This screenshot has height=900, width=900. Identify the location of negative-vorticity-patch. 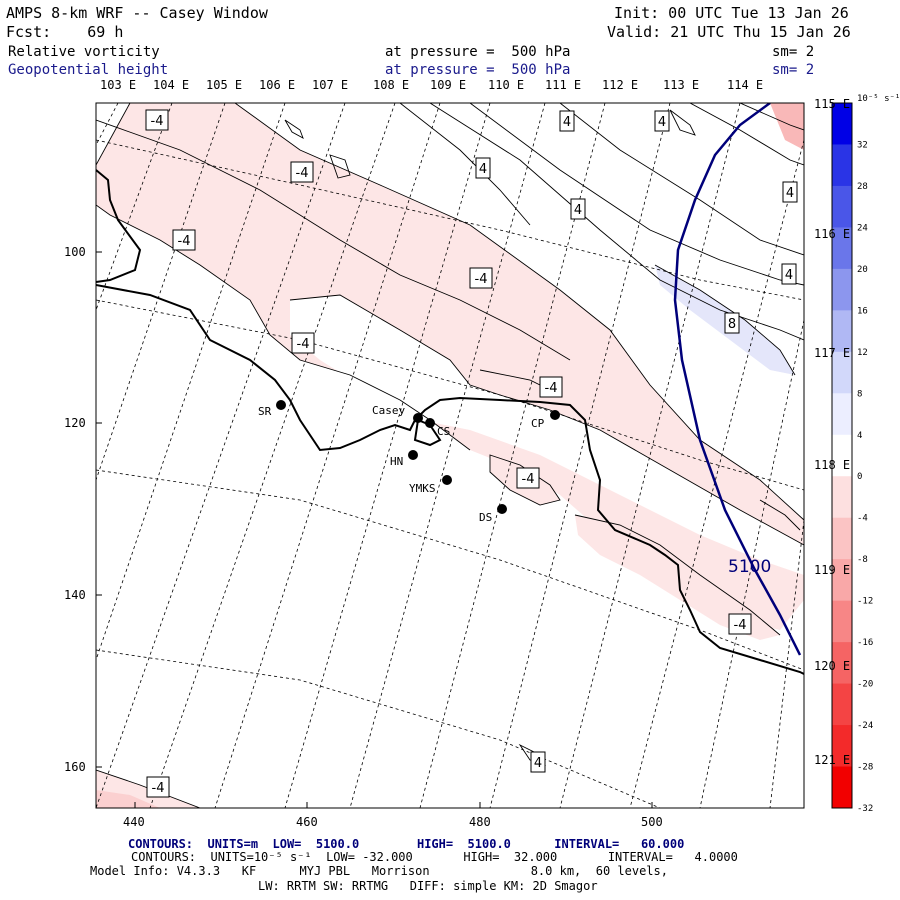
(128, 799).